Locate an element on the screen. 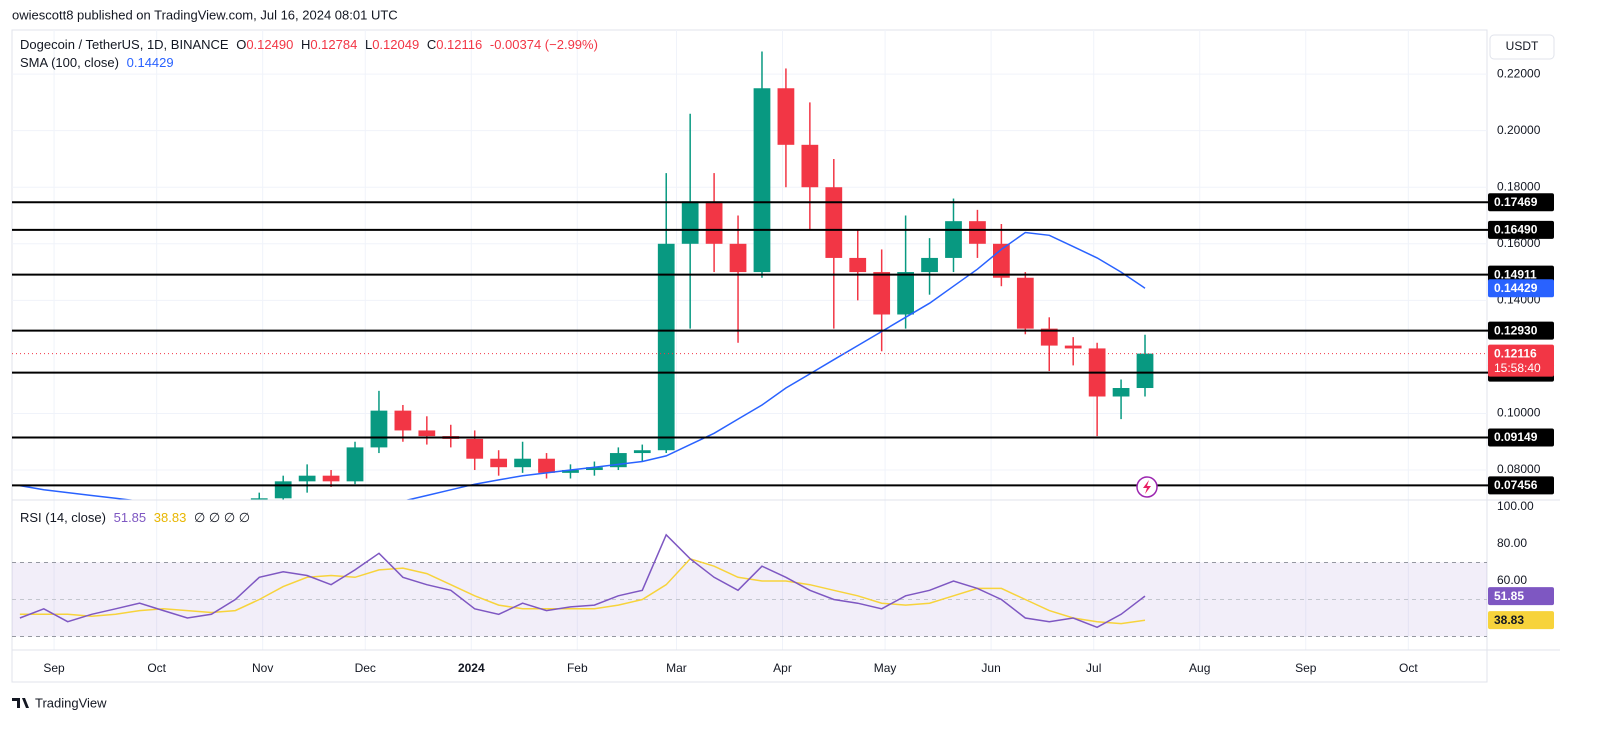  level-label: 0.07456 is located at coordinates (1516, 485).